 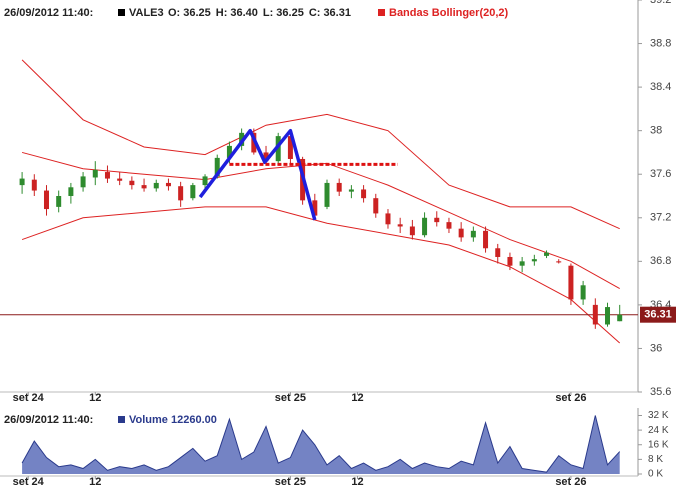 I want to click on volume-value: 12260.00, so click(x=194, y=420).